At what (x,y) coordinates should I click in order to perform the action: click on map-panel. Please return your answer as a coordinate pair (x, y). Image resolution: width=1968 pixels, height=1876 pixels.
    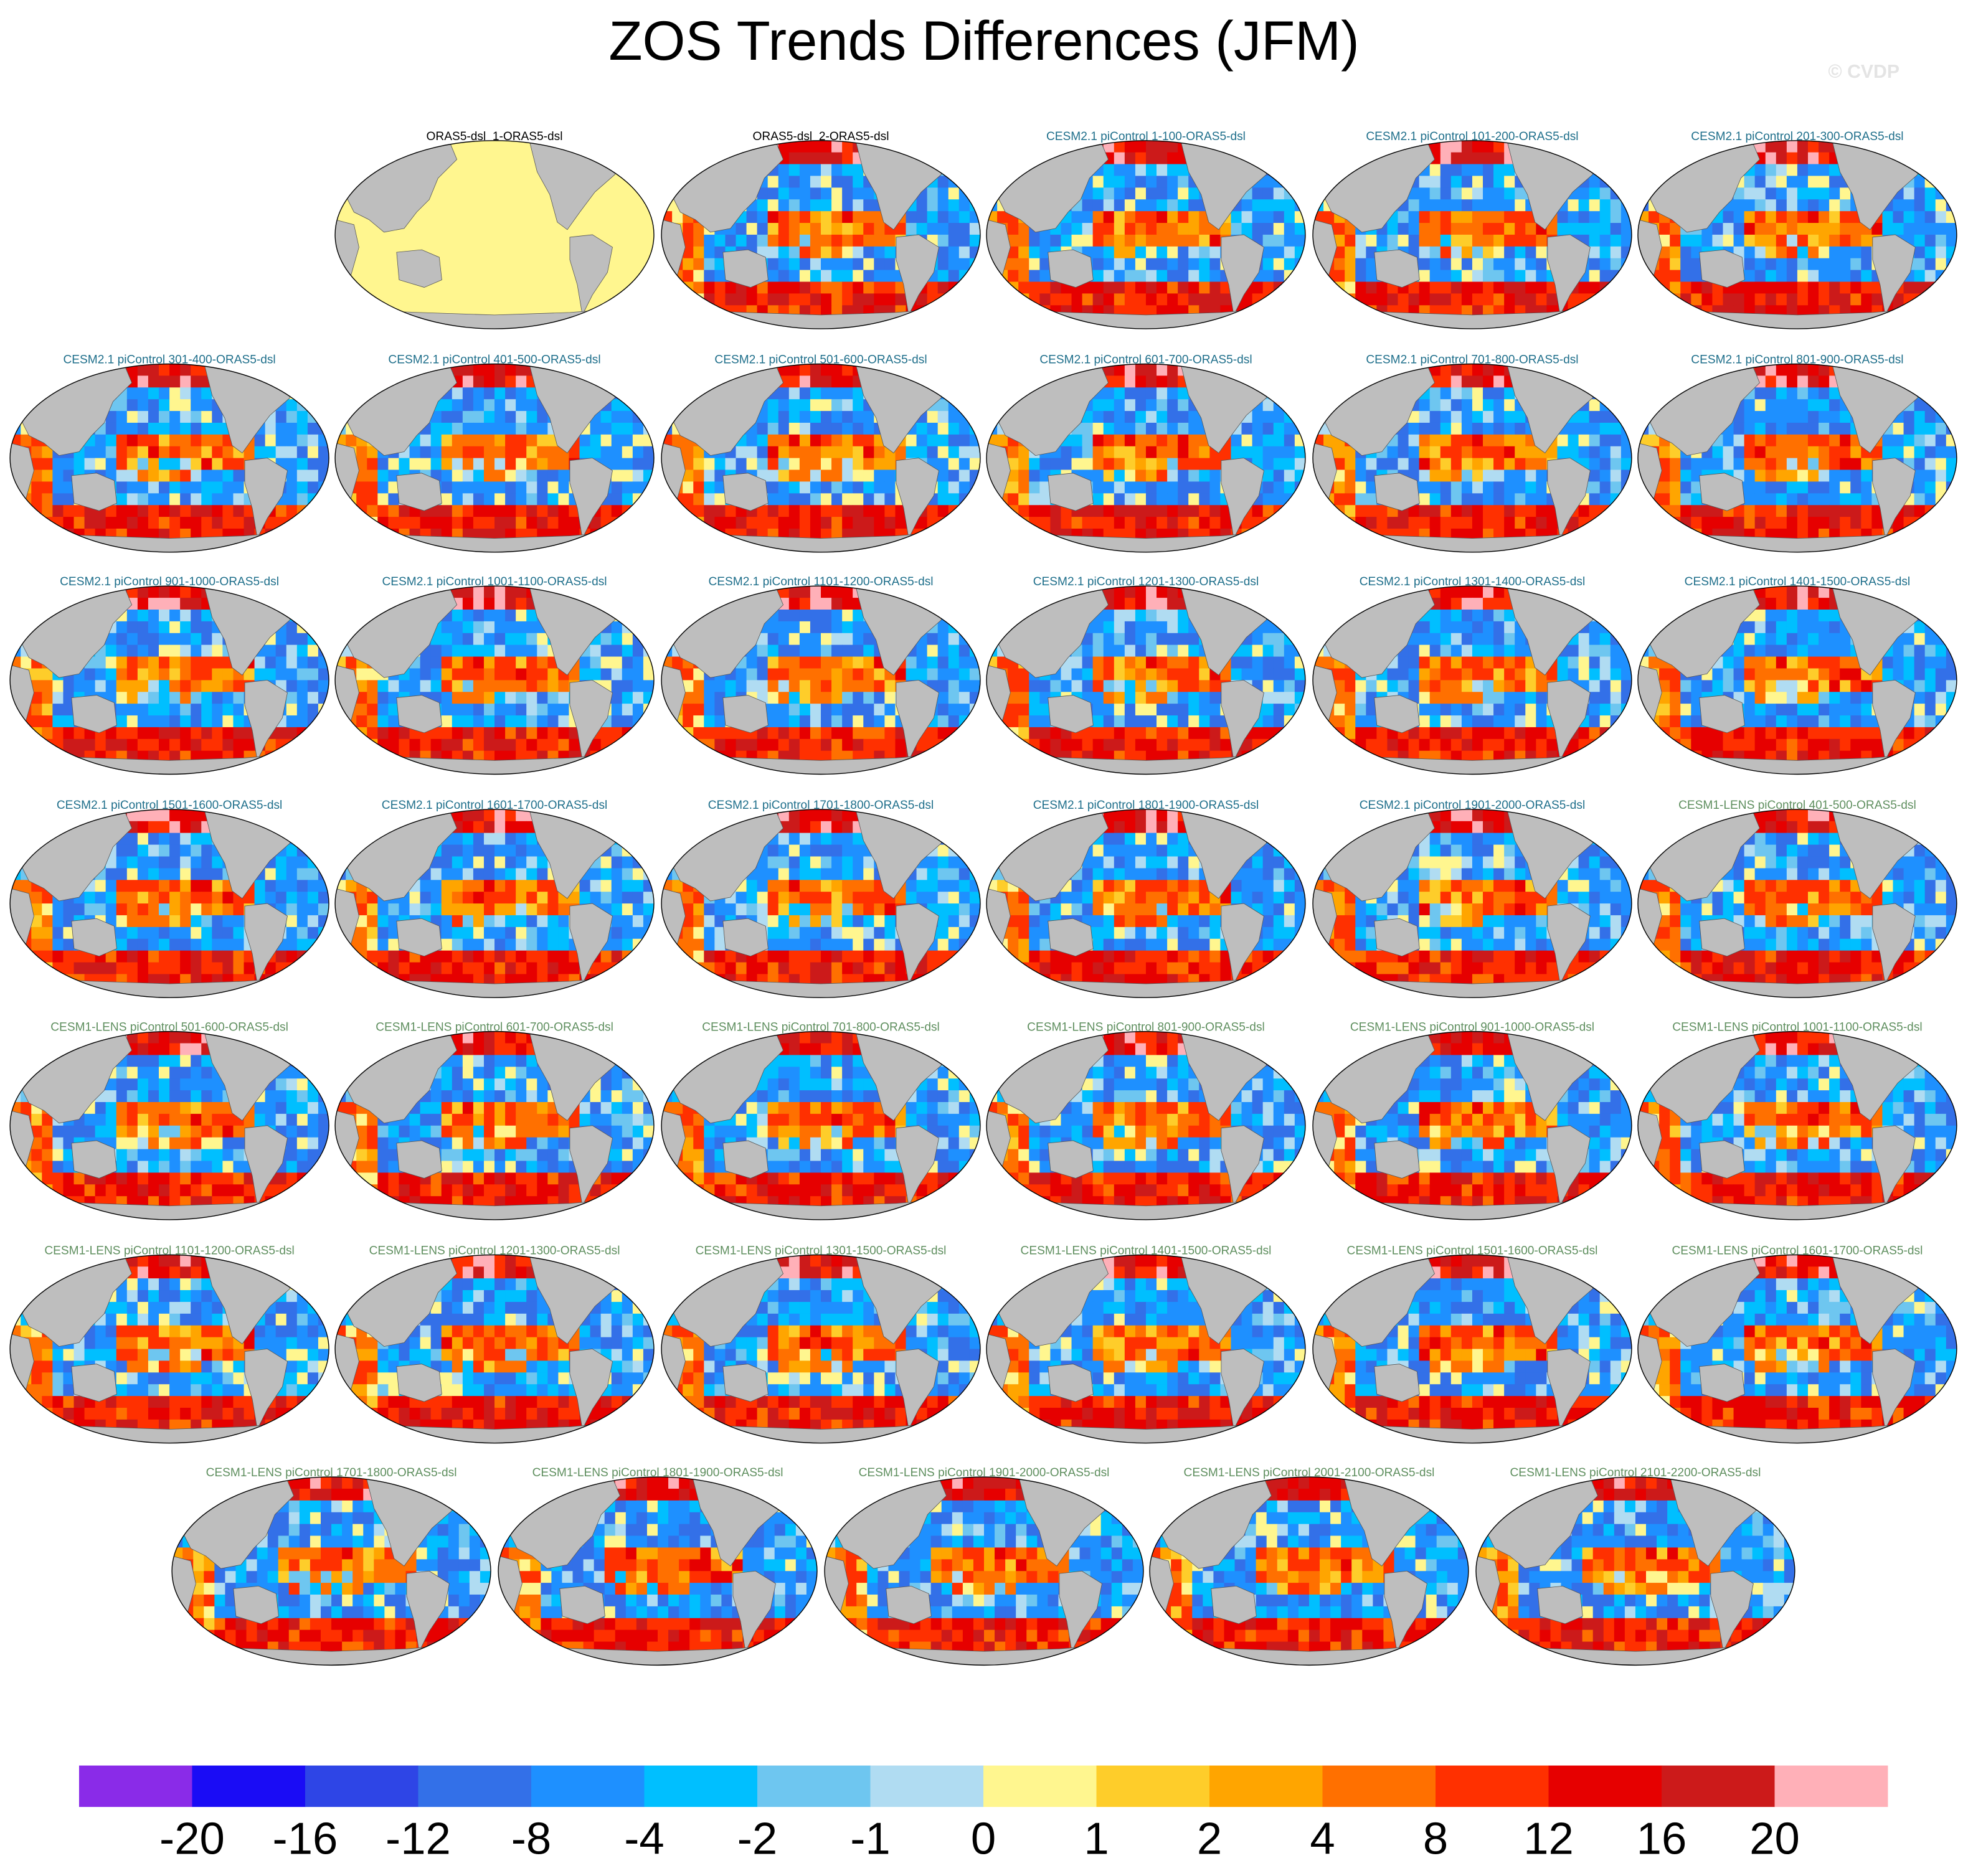
    Looking at the image, I should click on (169, 680).